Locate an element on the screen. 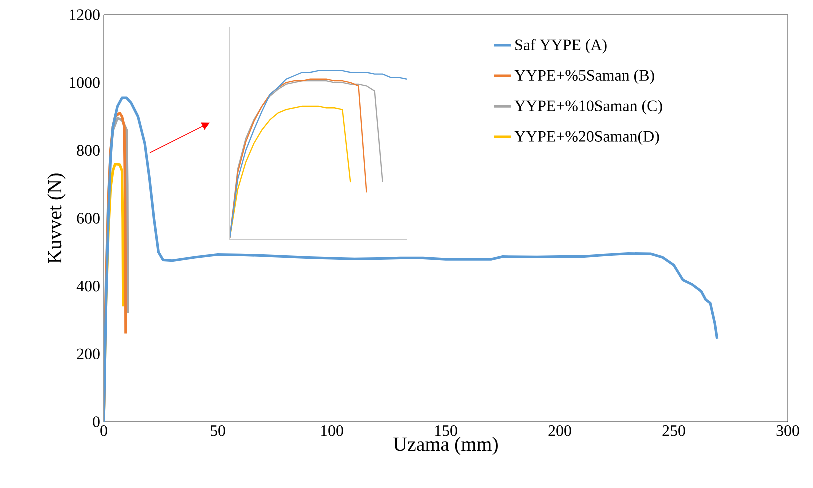 This screenshot has width=813, height=488. x-tick-label: 0 is located at coordinates (104, 431).